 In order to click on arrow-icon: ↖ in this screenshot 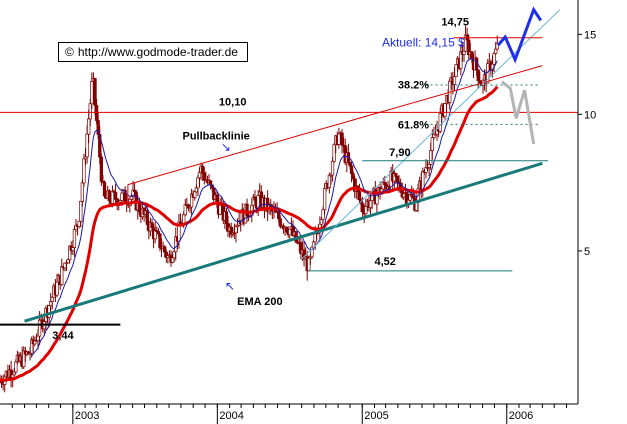, I will do `click(230, 286)`.